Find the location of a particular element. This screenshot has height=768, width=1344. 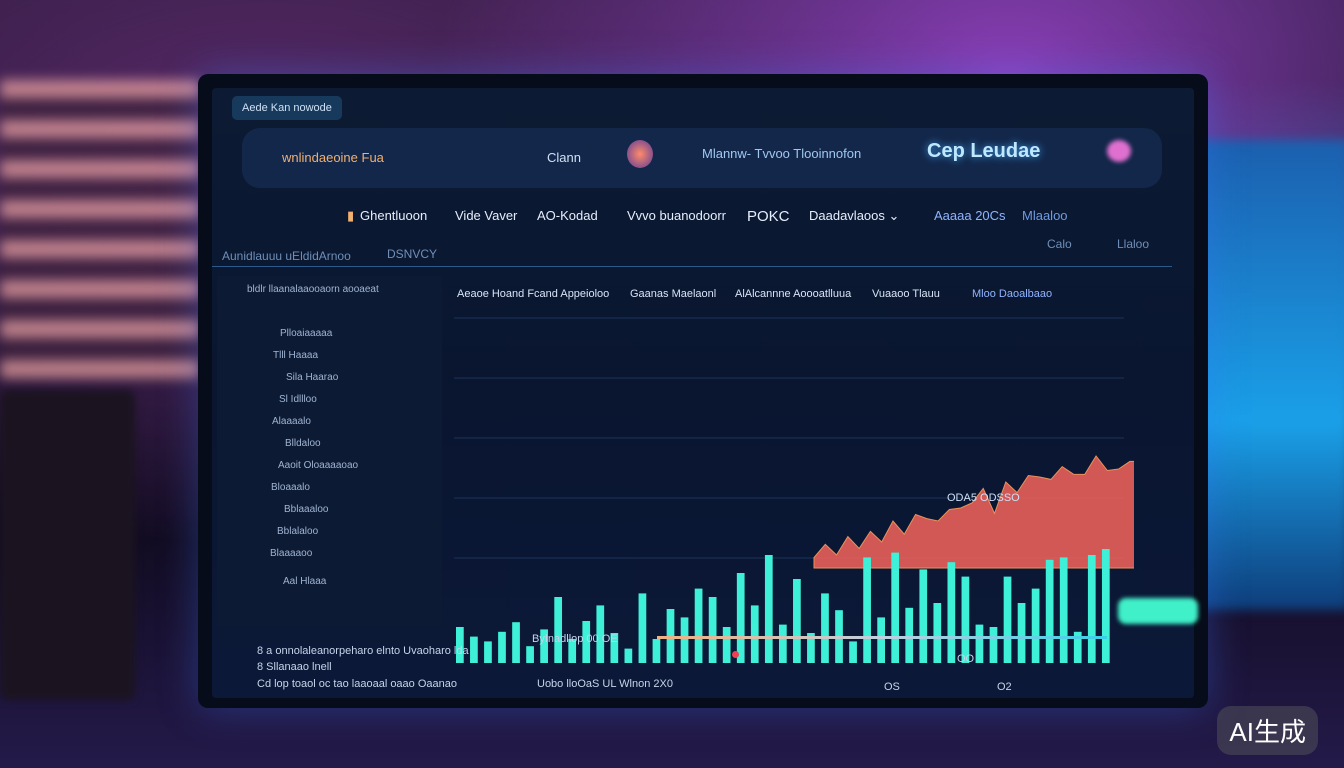

sidebar-item: Aaoit Oloaaaaoao is located at coordinates (318, 465).